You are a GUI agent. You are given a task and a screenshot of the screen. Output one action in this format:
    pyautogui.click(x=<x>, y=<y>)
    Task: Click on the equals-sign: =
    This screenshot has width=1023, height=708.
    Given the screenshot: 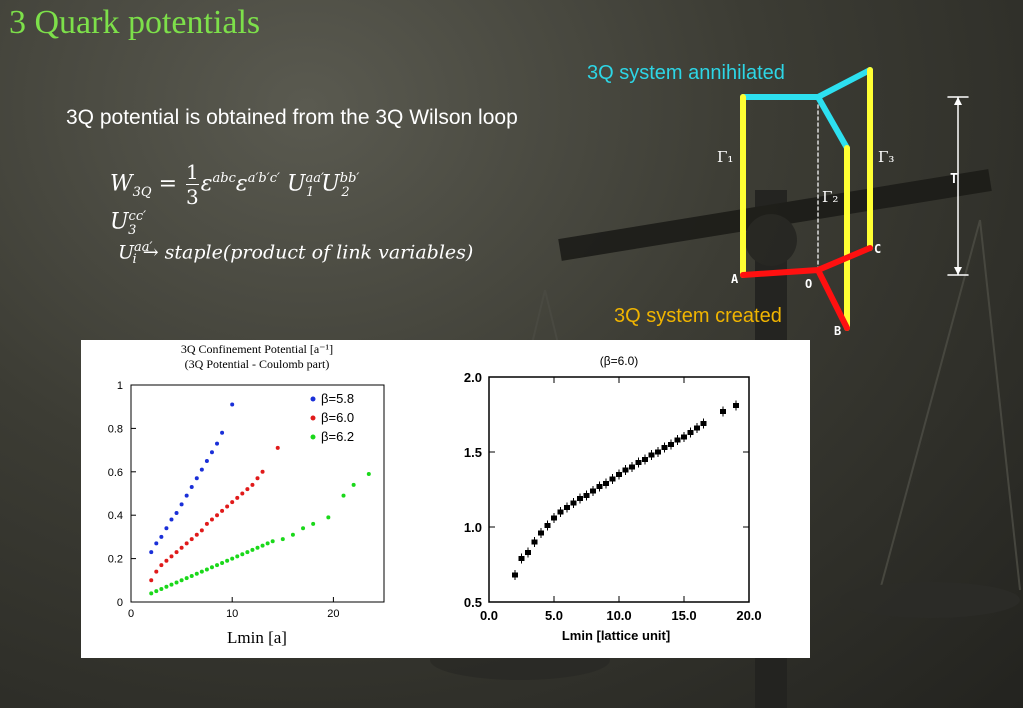 What is the action you would take?
    pyautogui.click(x=167, y=184)
    